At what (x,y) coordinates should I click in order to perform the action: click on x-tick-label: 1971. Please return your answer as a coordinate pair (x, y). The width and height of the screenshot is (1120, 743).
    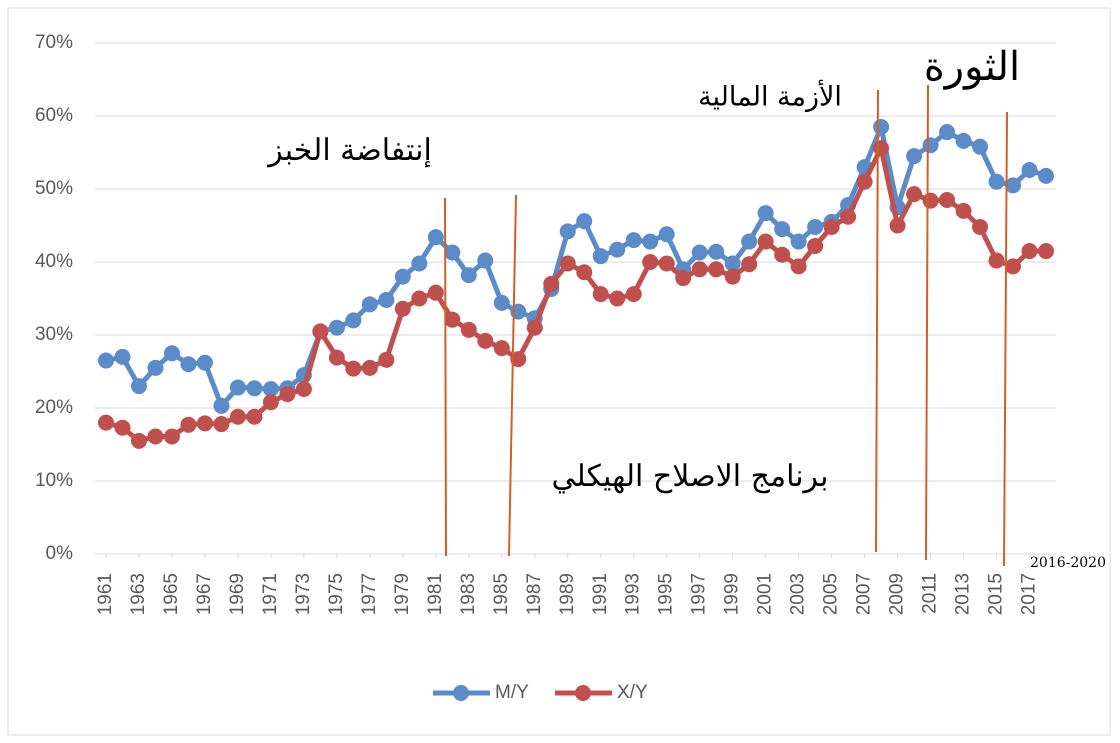
    Looking at the image, I should click on (270, 594).